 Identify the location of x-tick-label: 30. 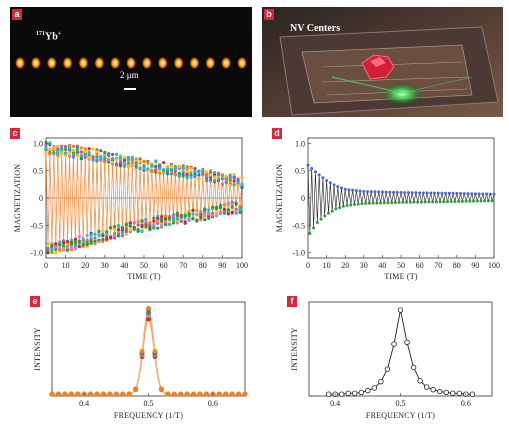
(364, 265).